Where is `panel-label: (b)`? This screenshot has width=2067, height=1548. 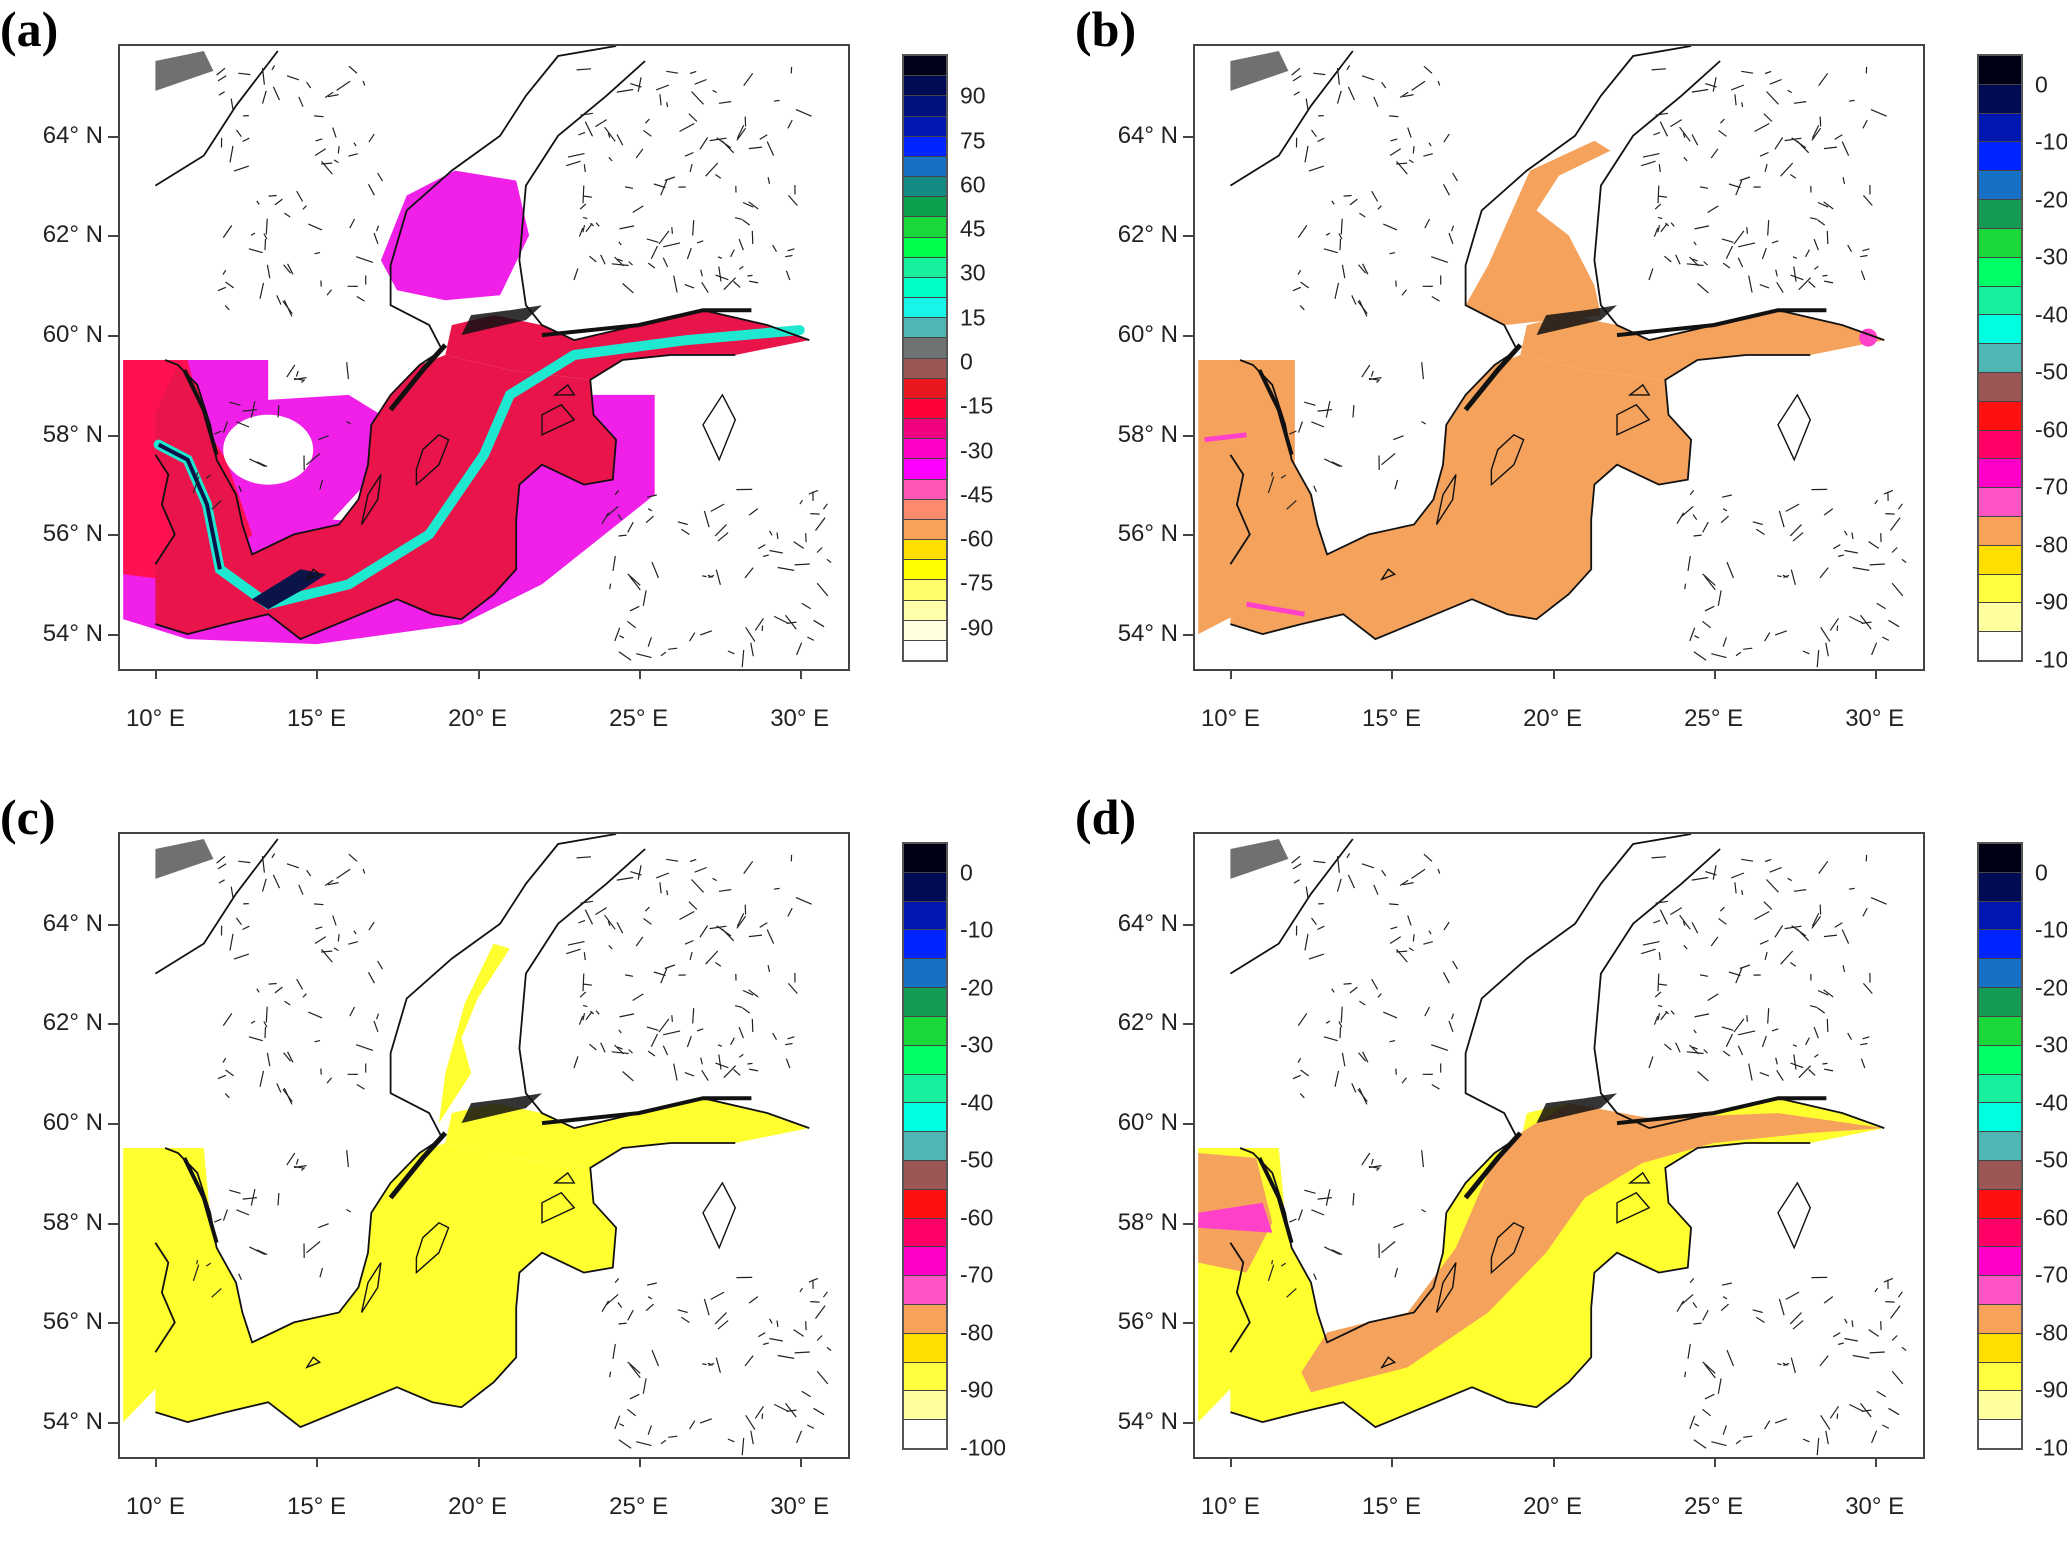 panel-label: (b) is located at coordinates (1105, 29).